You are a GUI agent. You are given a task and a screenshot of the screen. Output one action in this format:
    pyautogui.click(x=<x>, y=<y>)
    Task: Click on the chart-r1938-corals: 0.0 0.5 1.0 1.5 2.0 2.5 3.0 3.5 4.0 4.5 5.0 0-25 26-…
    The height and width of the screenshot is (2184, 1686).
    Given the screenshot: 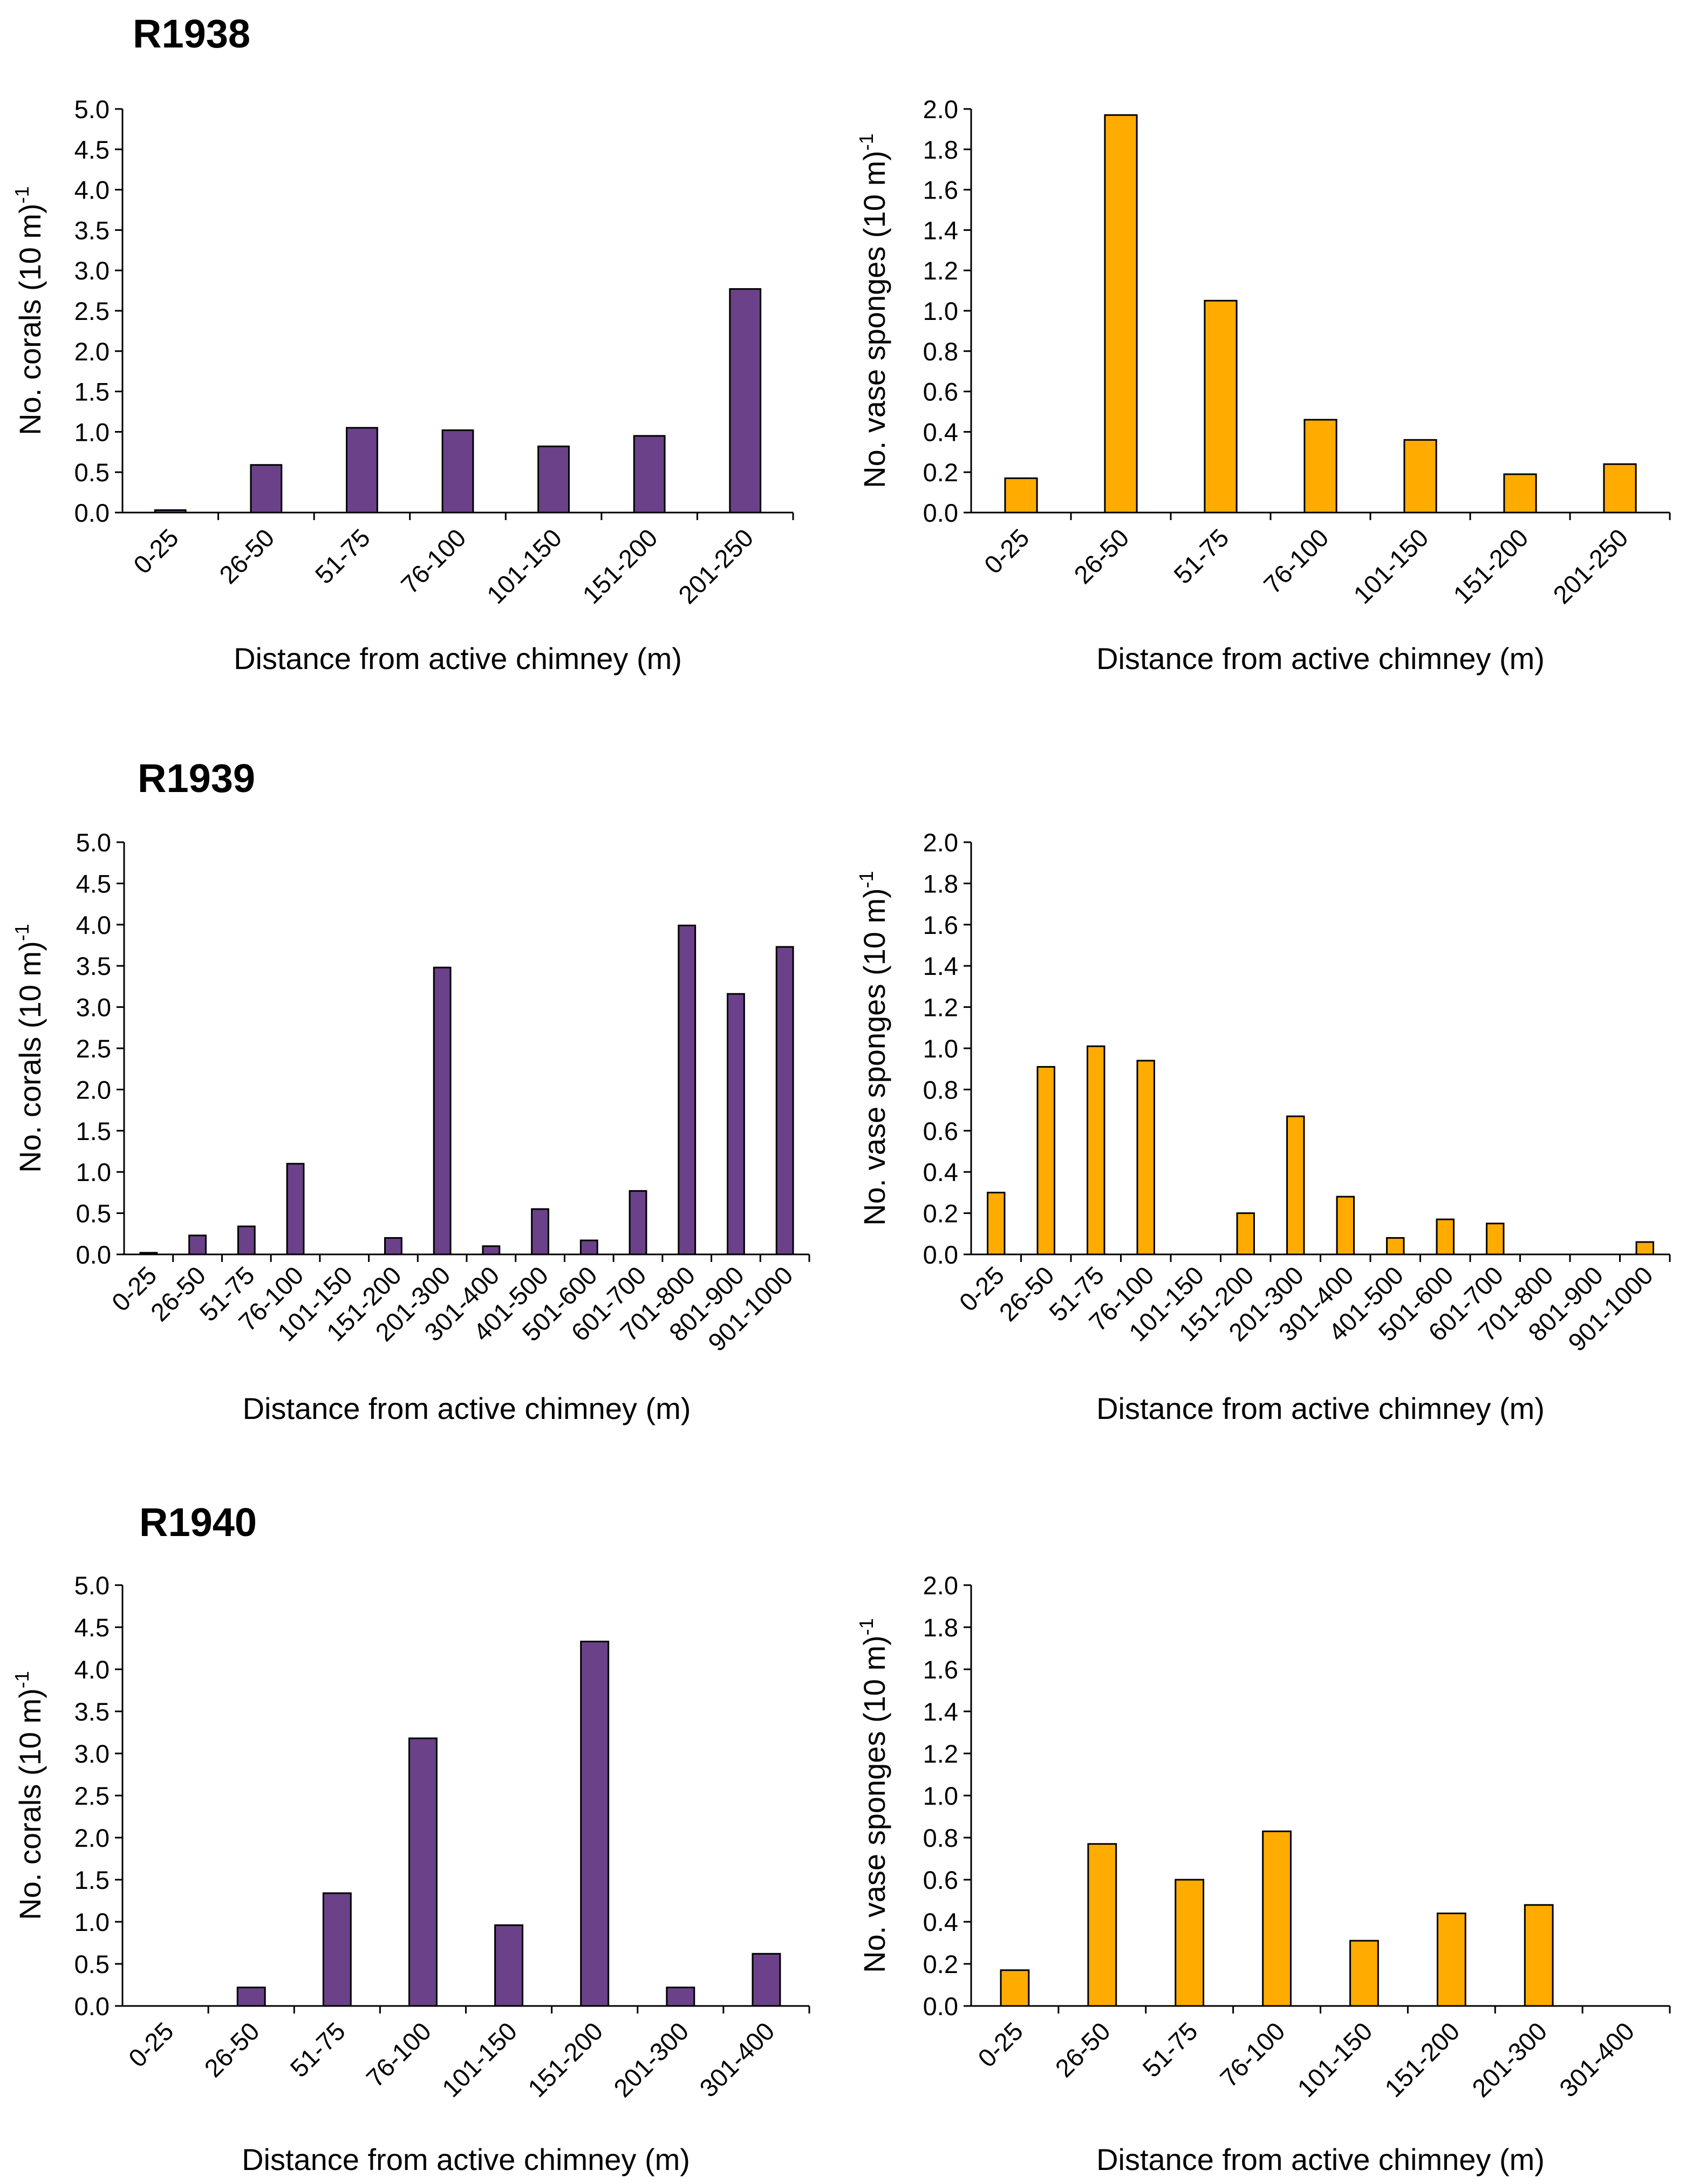 What is the action you would take?
    pyautogui.click(x=402, y=385)
    